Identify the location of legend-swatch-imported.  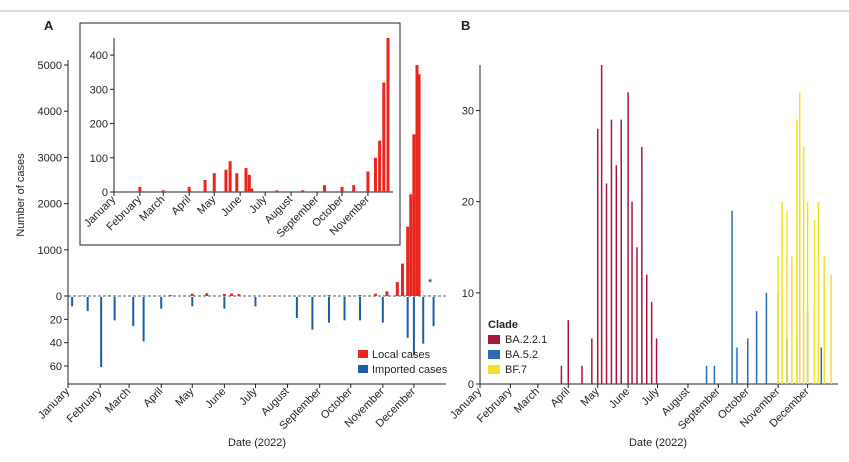
(363, 369).